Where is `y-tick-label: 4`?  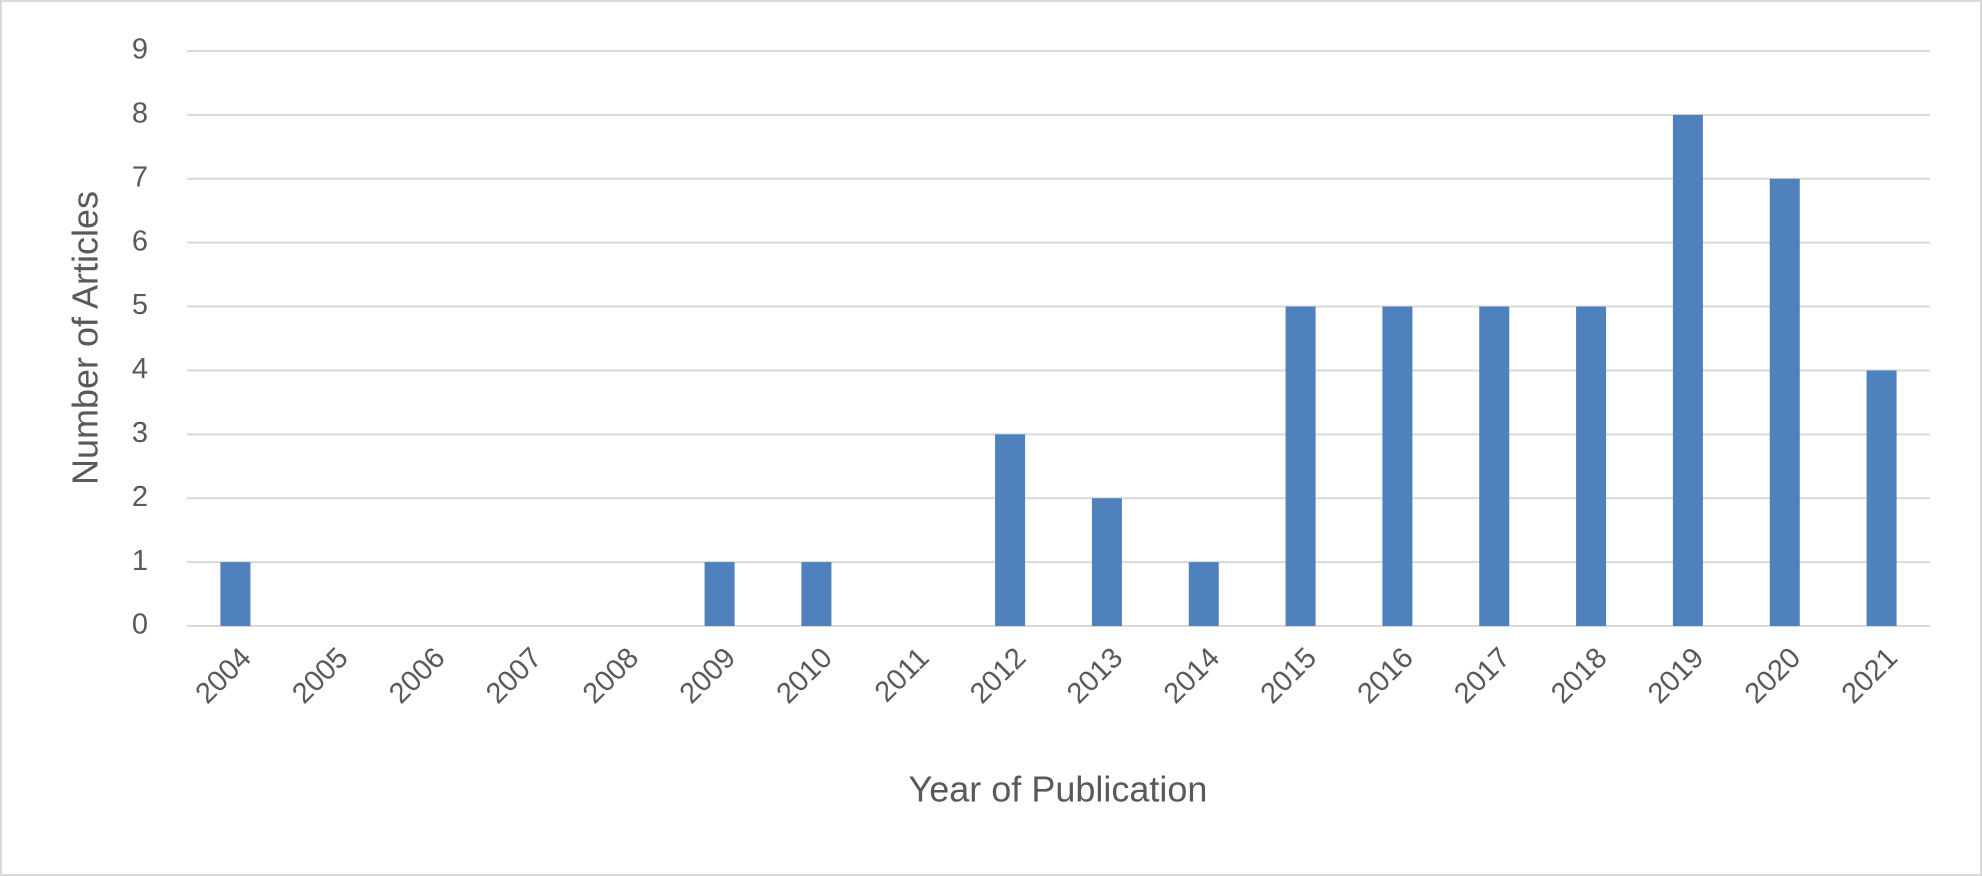 y-tick-label: 4 is located at coordinates (140, 369).